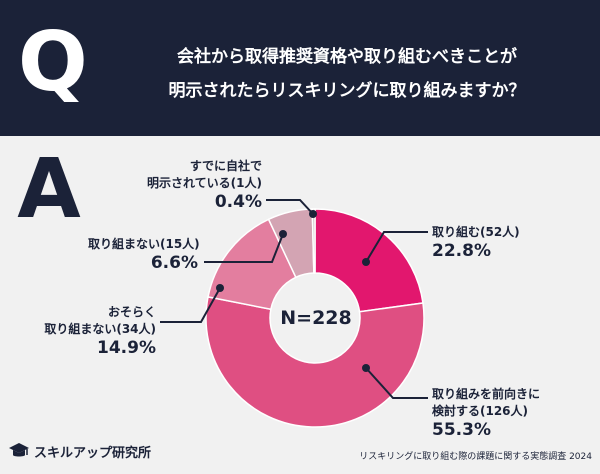 The height and width of the screenshot is (474, 600). What do you see at coordinates (461, 251) in the screenshot?
I see `slice-0-percent: 22.8%` at bounding box center [461, 251].